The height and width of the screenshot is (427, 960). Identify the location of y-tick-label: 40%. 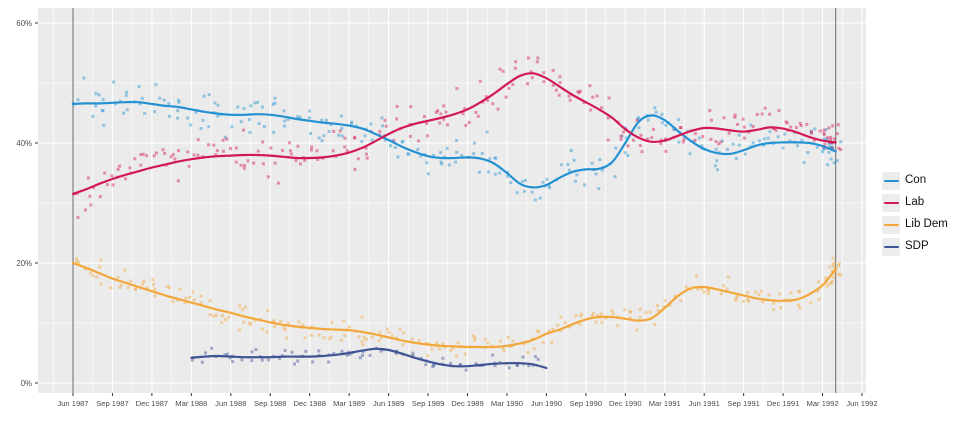
(24, 143).